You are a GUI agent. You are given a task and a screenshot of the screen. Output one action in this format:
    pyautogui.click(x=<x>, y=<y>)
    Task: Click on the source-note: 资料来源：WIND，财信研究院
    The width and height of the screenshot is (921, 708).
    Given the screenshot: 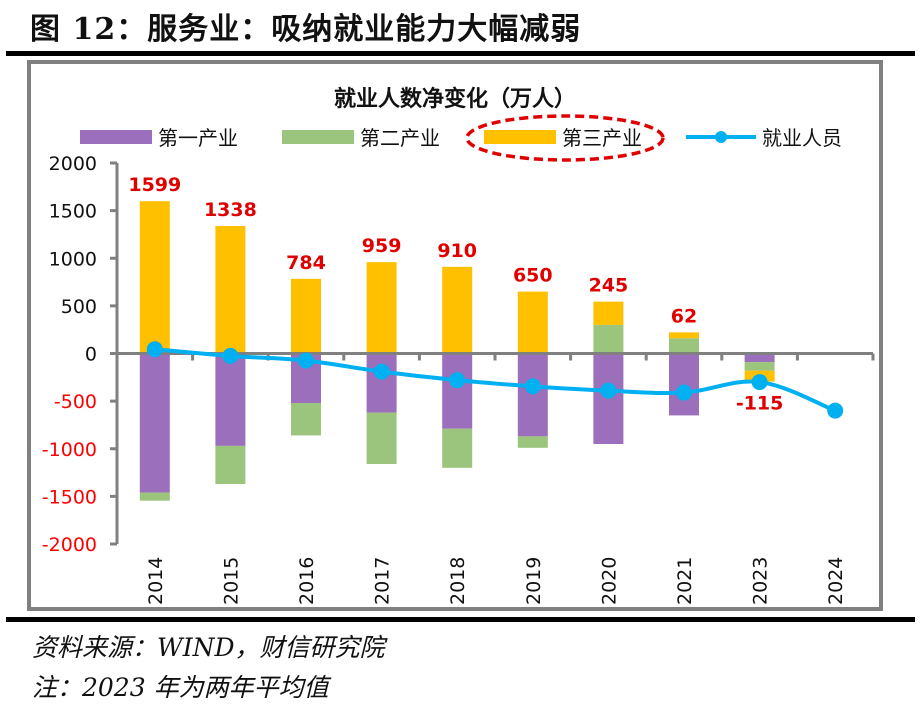 What is the action you would take?
    pyautogui.click(x=208, y=647)
    